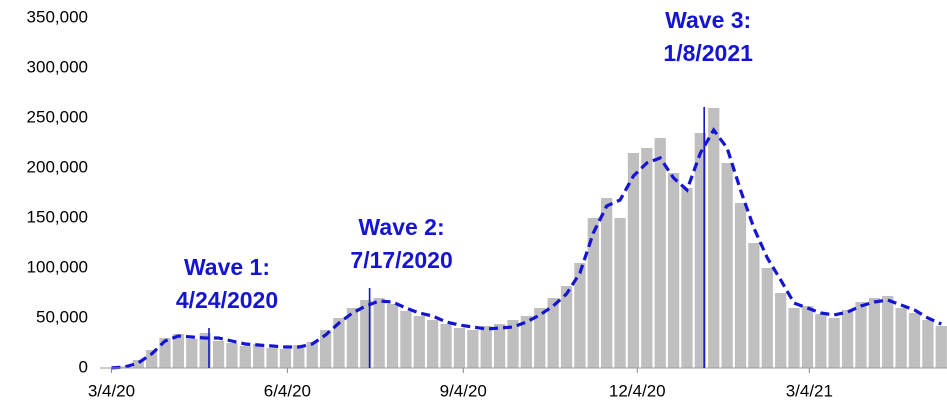  I want to click on annotation-text: 4/24/2020, so click(227, 300).